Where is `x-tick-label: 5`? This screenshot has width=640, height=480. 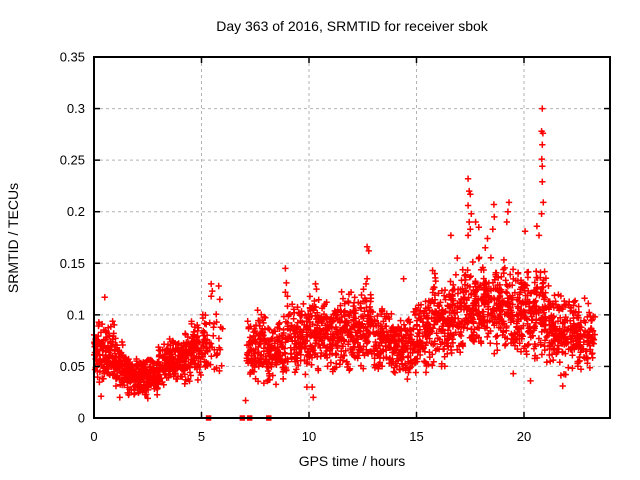 x-tick-label: 5 is located at coordinates (201, 436).